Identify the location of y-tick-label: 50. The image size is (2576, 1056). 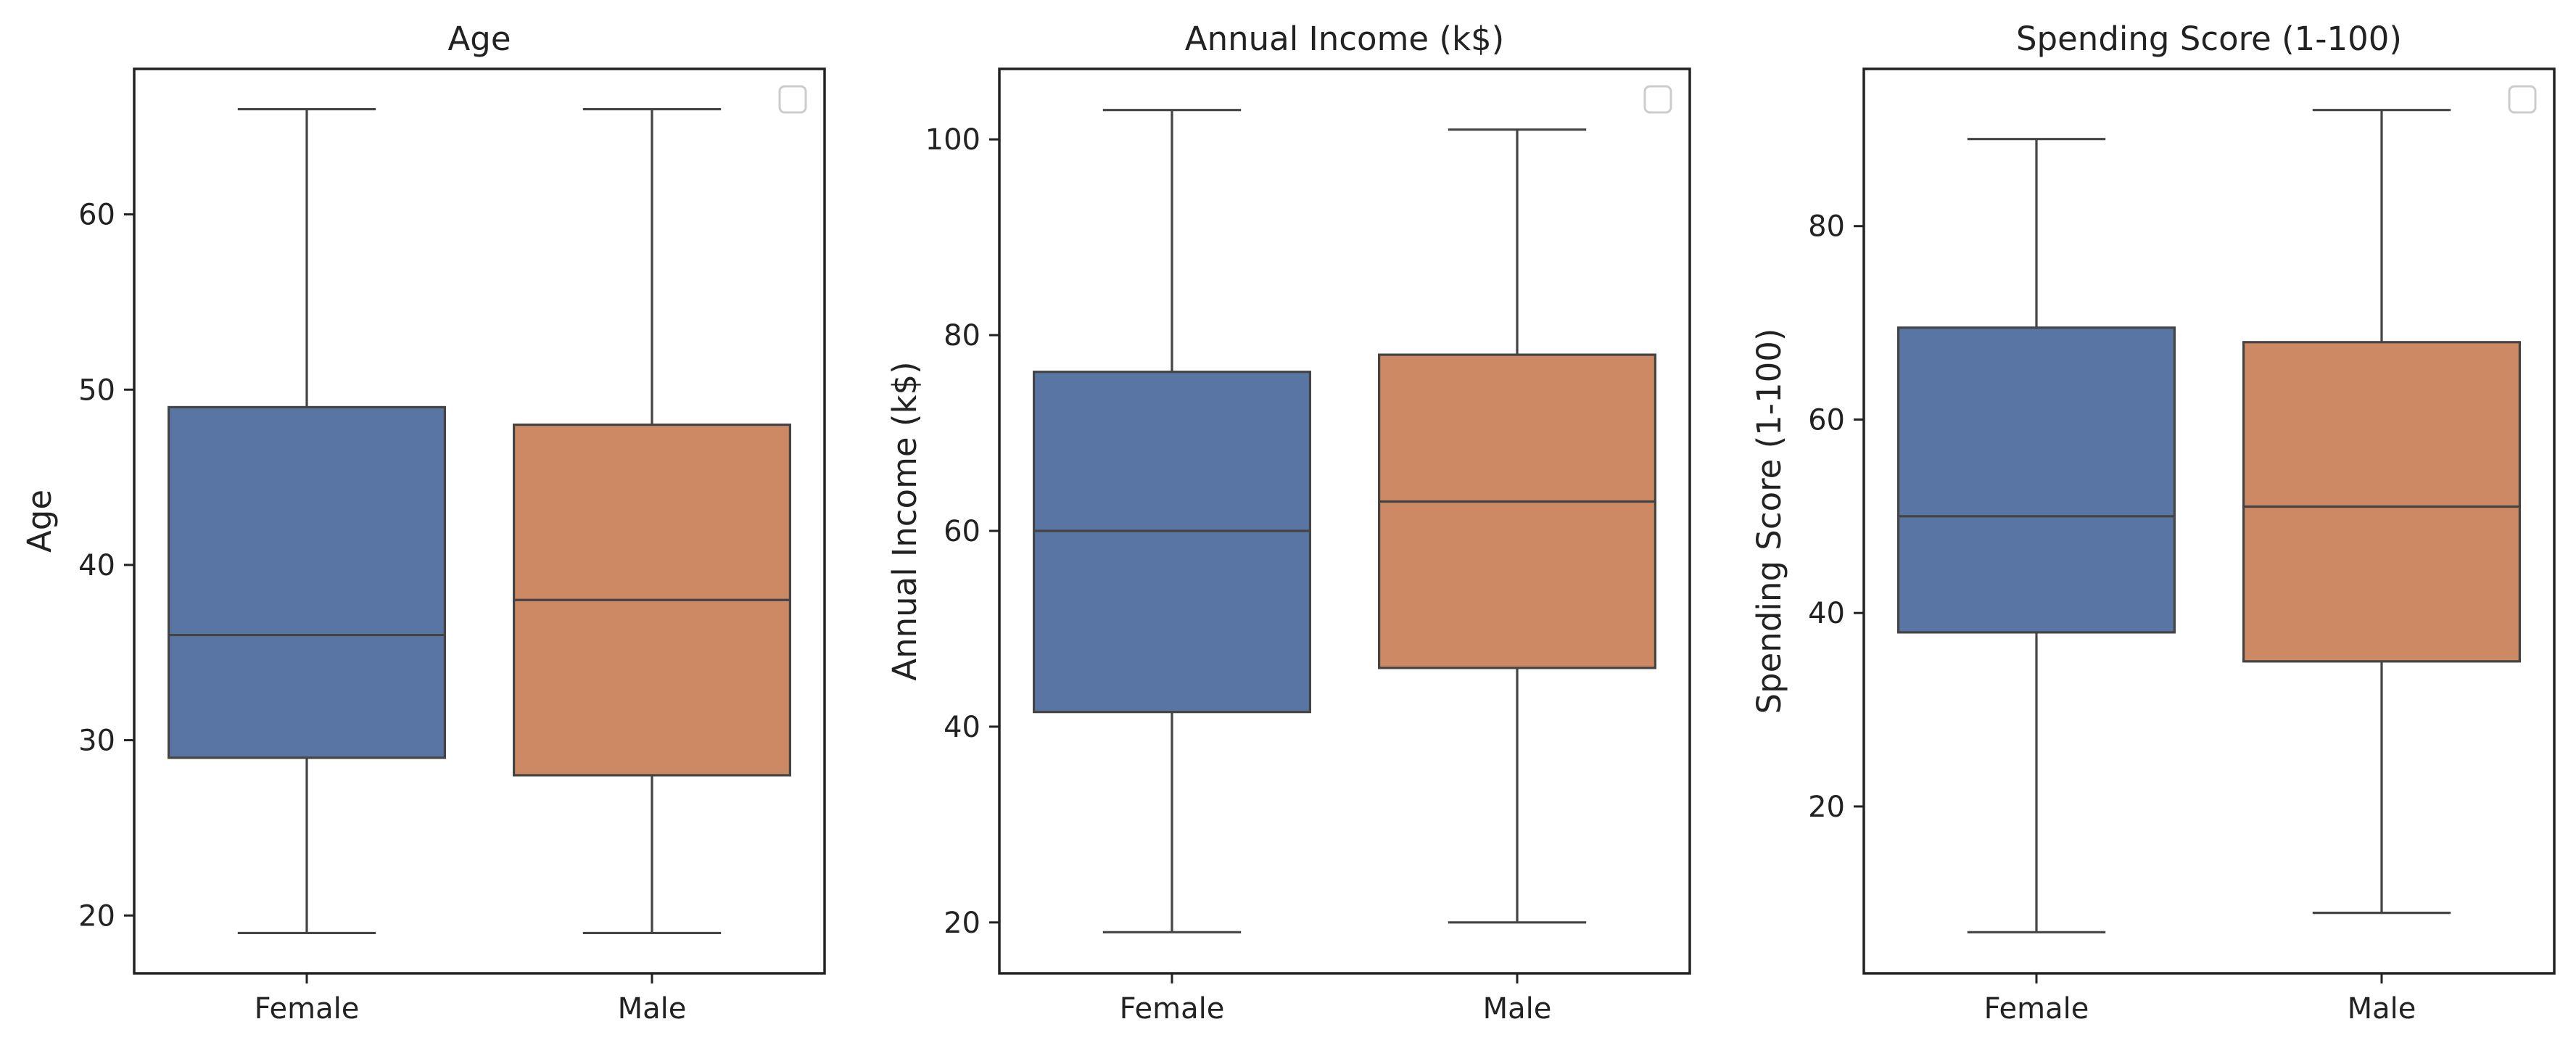
(96, 391).